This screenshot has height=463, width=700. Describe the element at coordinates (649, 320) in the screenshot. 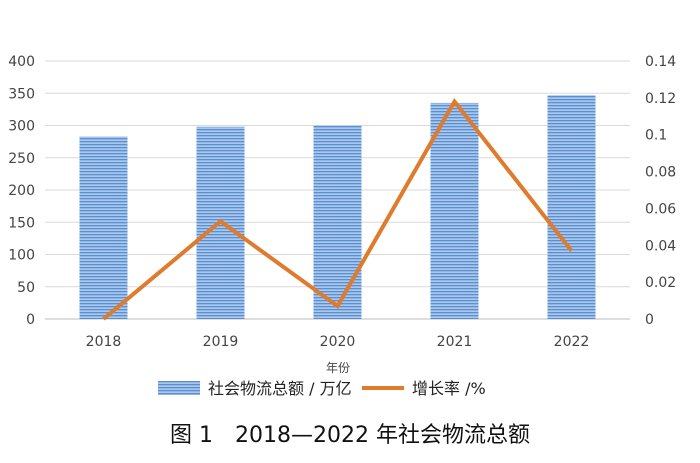

I see `right-tick-label: 0` at that location.